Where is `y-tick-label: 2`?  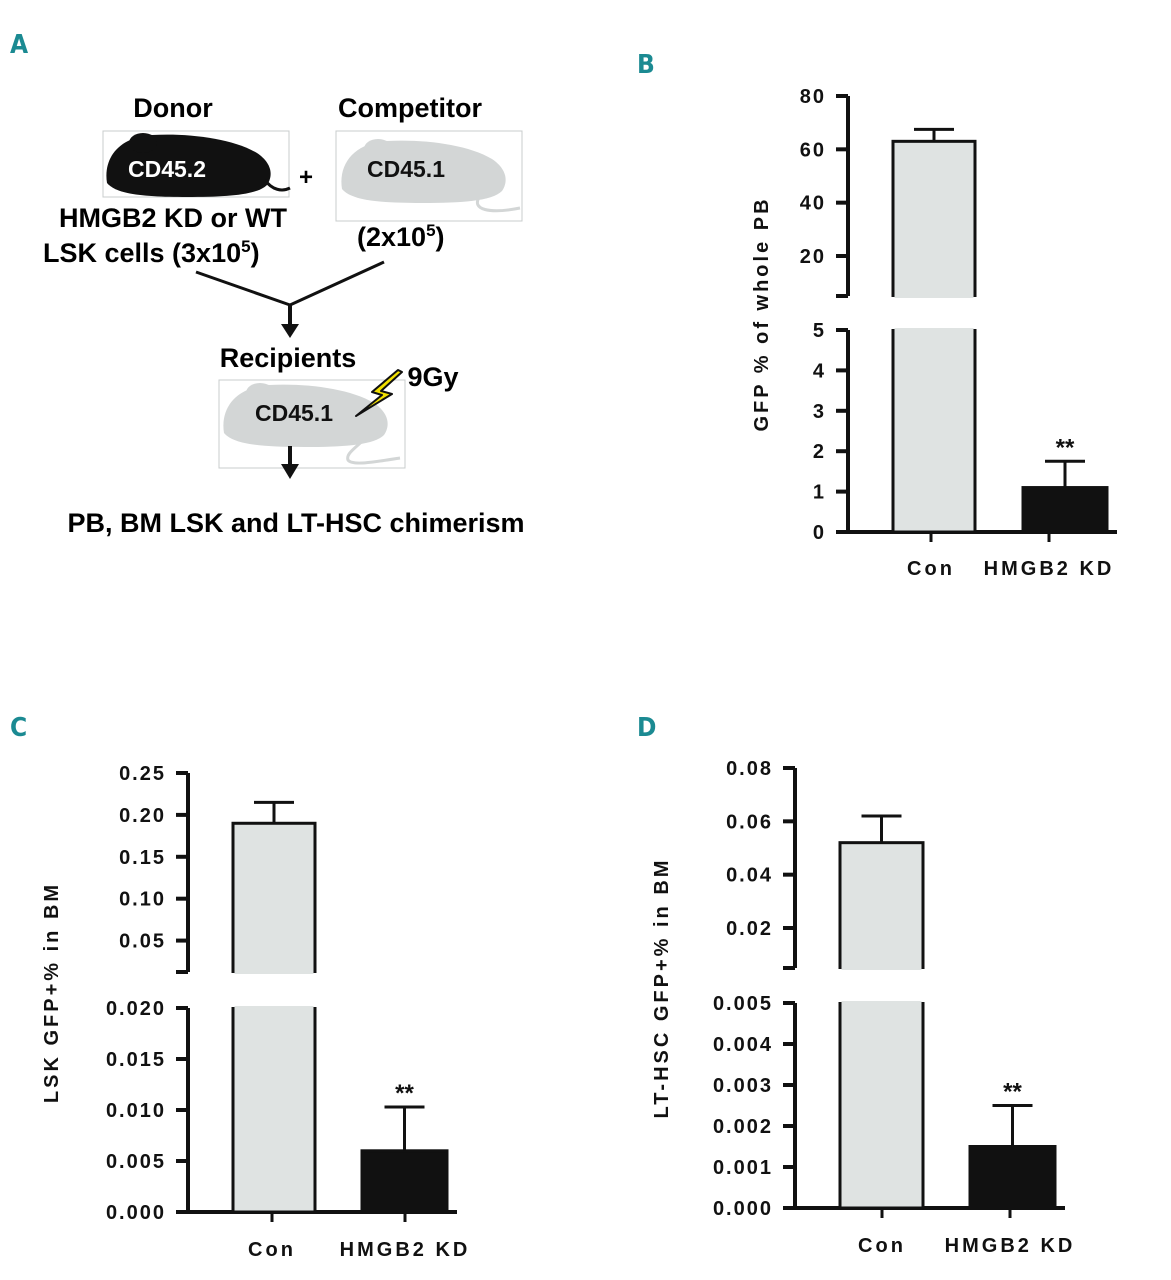 y-tick-label: 2 is located at coordinates (819, 452).